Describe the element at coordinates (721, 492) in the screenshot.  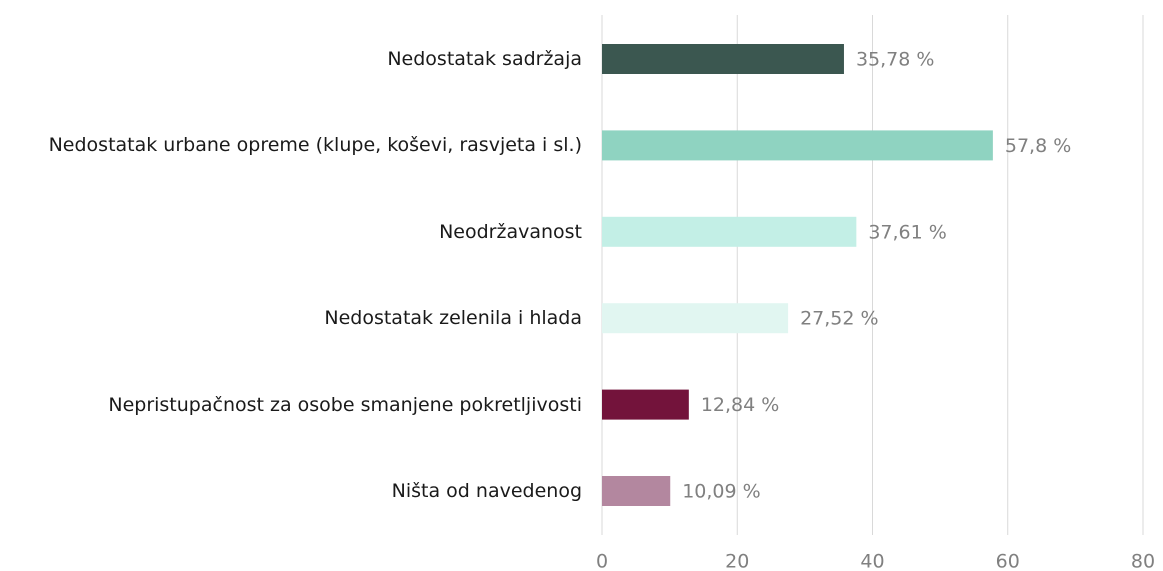
I see `value-label: 10,09 %` at that location.